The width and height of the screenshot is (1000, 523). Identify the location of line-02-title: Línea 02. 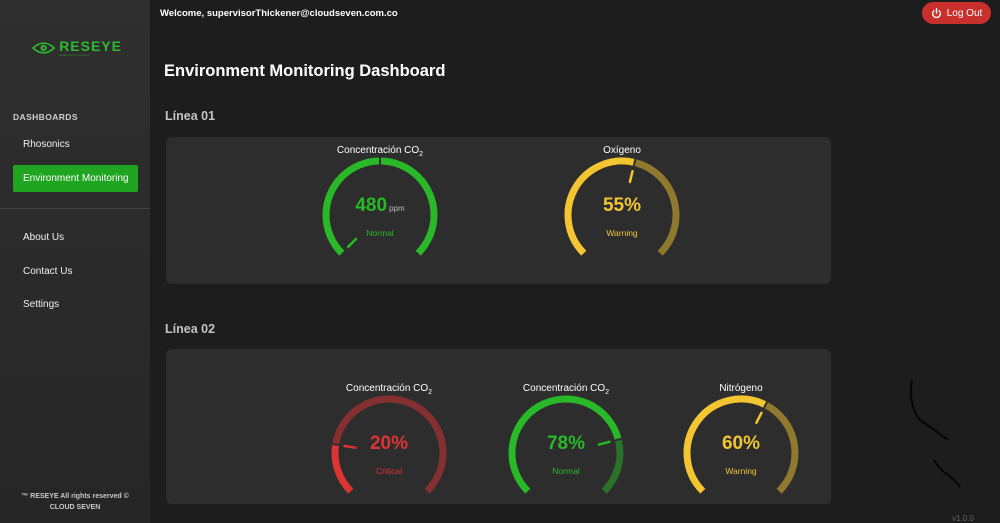
(190, 329).